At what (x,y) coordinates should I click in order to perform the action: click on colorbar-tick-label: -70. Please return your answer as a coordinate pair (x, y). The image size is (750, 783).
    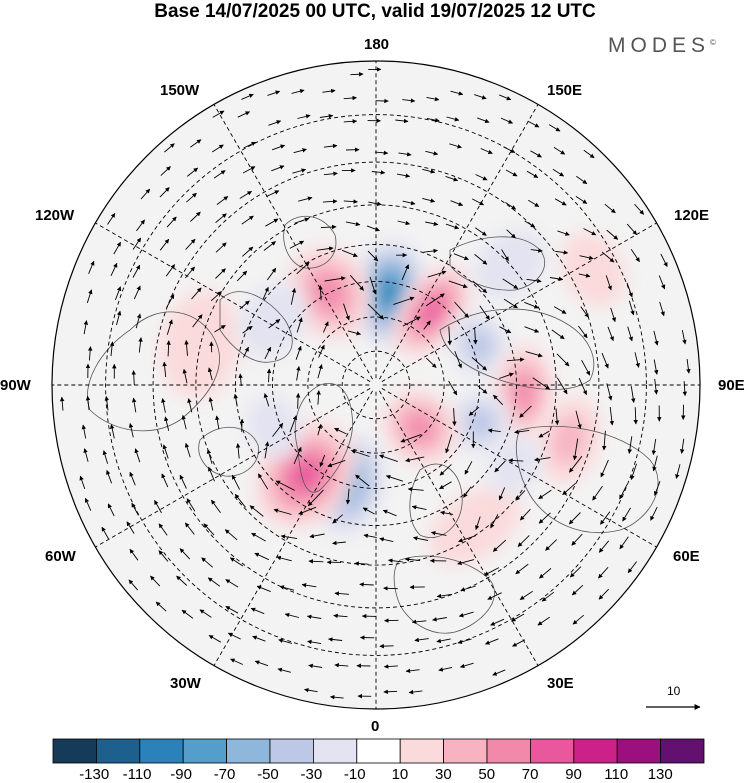
    Looking at the image, I should click on (224, 774).